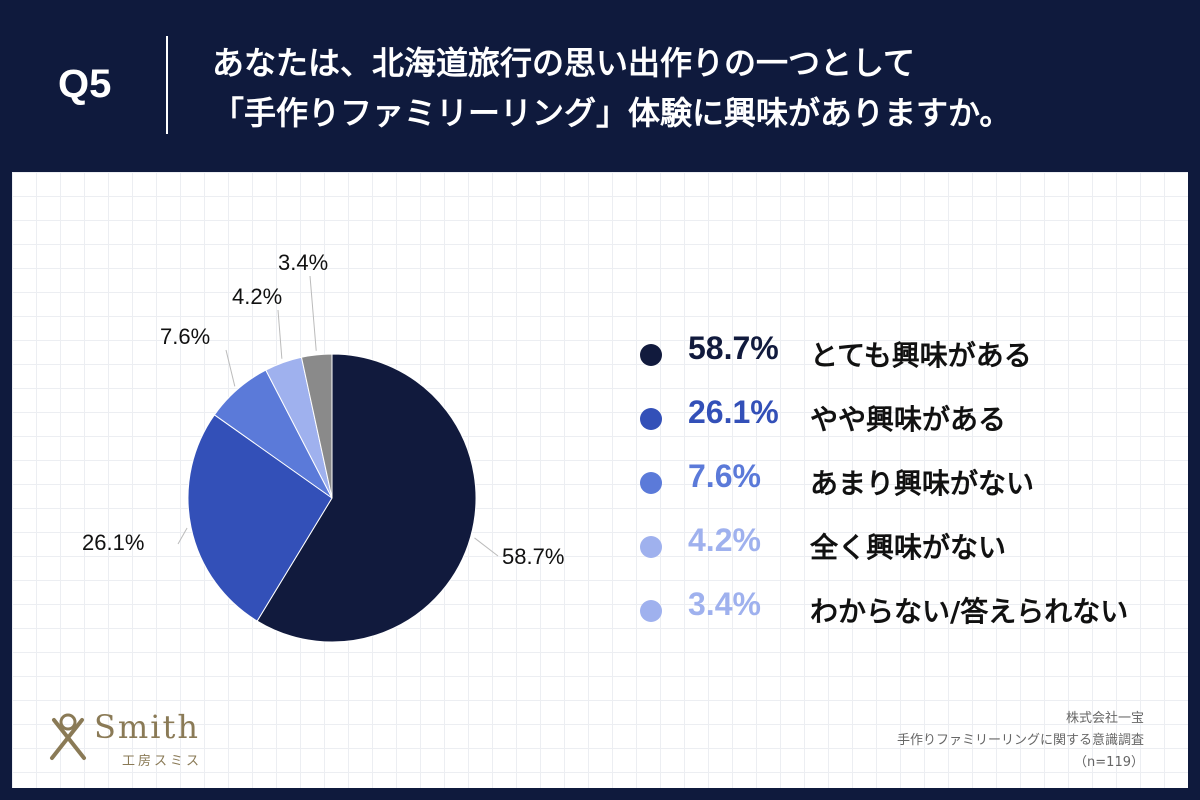 The height and width of the screenshot is (800, 1200). What do you see at coordinates (167, 85) in the screenshot?
I see `header-divider` at bounding box center [167, 85].